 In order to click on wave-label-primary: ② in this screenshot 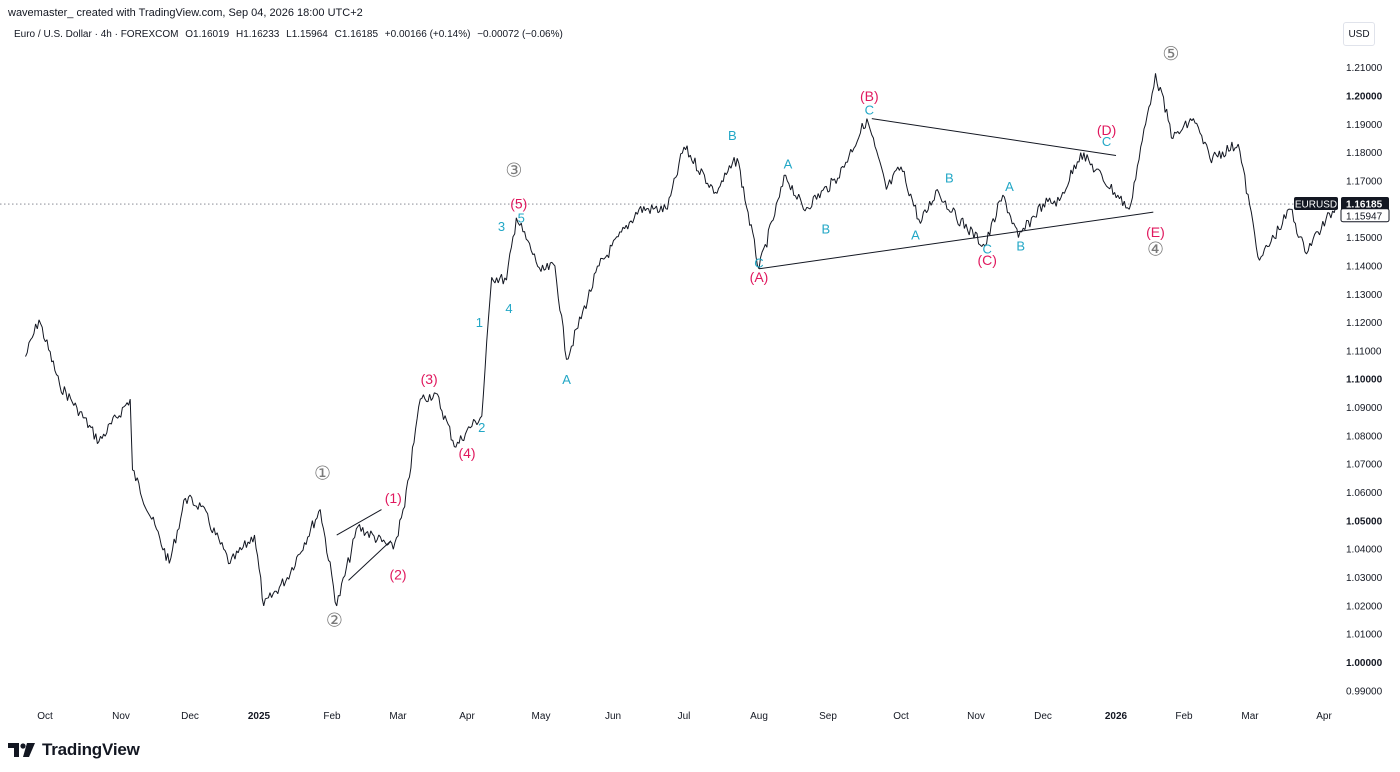, I will do `click(334, 621)`.